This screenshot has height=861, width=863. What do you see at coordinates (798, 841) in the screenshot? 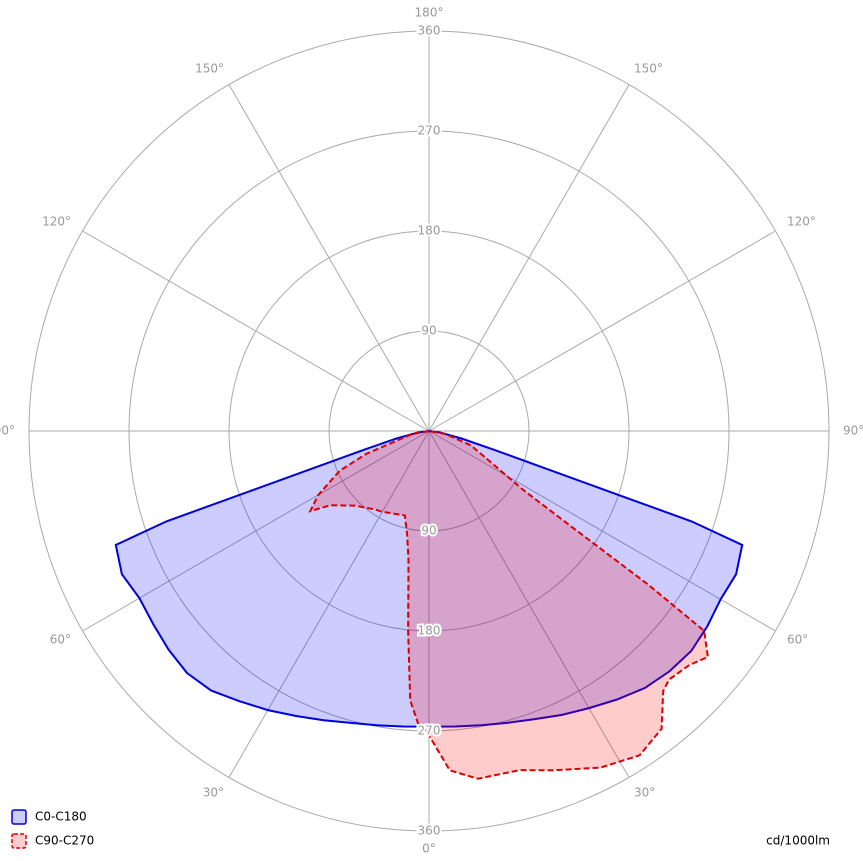
I see `unit-label: cd/1000lm` at bounding box center [798, 841].